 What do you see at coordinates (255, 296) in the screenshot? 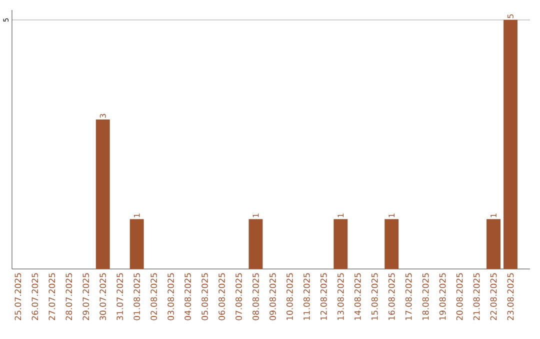
I see `x-tick-label: 08.08.2025` at bounding box center [255, 296].